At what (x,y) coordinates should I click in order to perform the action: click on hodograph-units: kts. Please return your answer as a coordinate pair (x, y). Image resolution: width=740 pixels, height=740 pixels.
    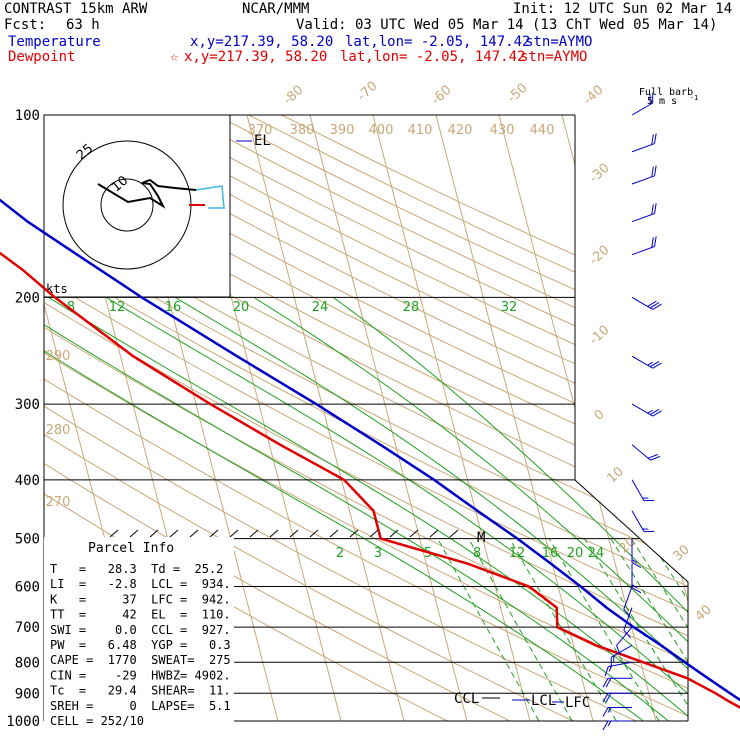
    Looking at the image, I should click on (57, 289).